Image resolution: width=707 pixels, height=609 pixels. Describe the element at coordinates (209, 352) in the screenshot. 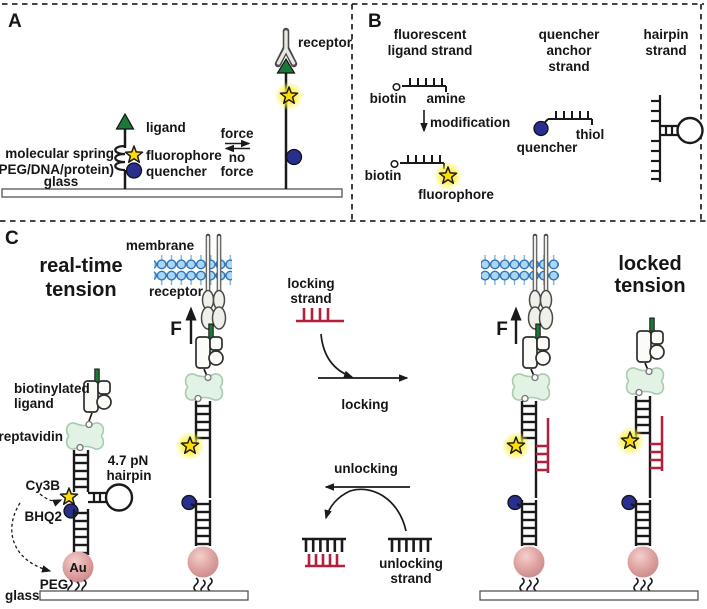

I see `biotinylated-ligand-icon` at that location.